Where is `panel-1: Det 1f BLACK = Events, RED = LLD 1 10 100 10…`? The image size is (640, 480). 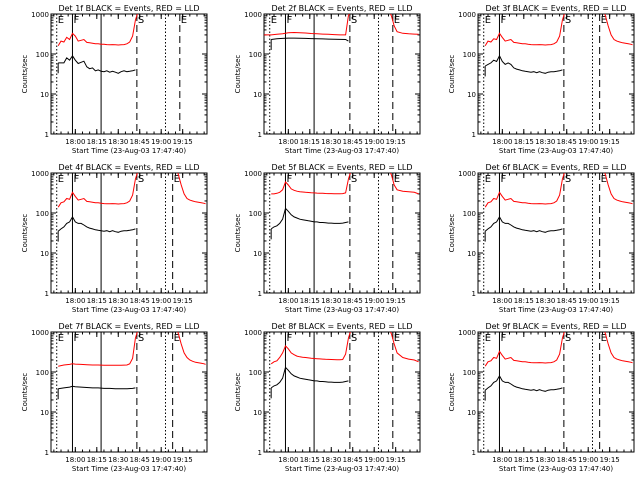
panel-1: Det 1f BLACK = Events, RED = LLD 1 10 100 10… is located at coordinates (114, 79).